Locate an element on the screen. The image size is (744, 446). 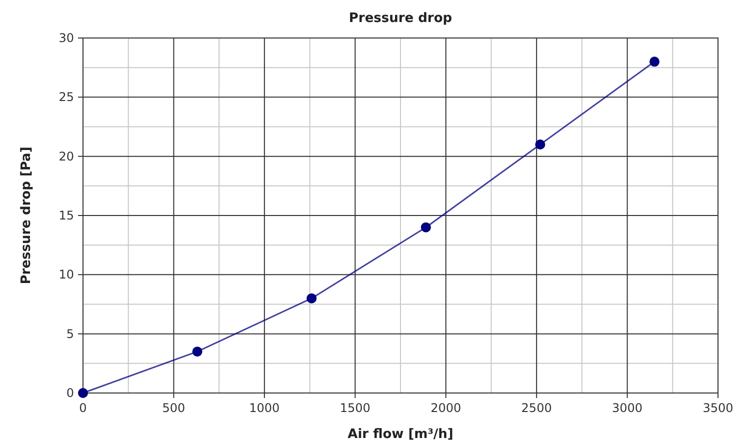
y-tick-label: 10 is located at coordinates (66, 275).